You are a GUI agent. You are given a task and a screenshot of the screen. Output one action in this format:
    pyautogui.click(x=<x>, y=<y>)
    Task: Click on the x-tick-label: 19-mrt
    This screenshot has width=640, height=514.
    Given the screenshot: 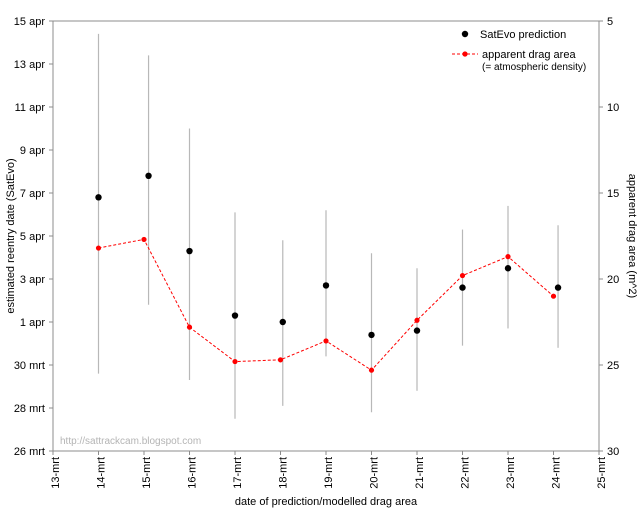 What is the action you would take?
    pyautogui.click(x=329, y=473)
    